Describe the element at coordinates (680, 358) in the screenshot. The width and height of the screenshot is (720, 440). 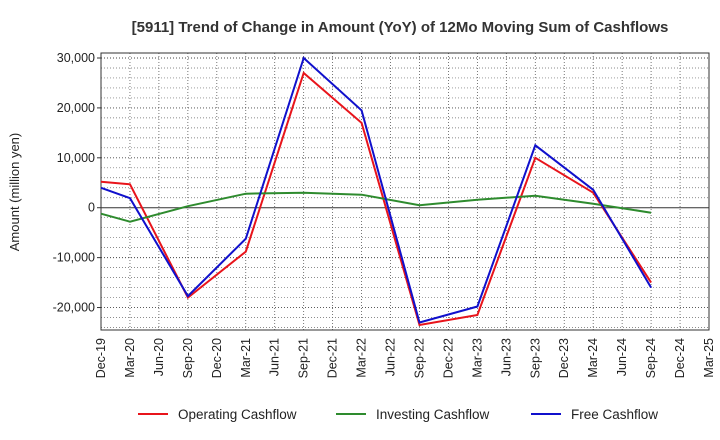
I see `x-tick-label: Dec-24` at that location.